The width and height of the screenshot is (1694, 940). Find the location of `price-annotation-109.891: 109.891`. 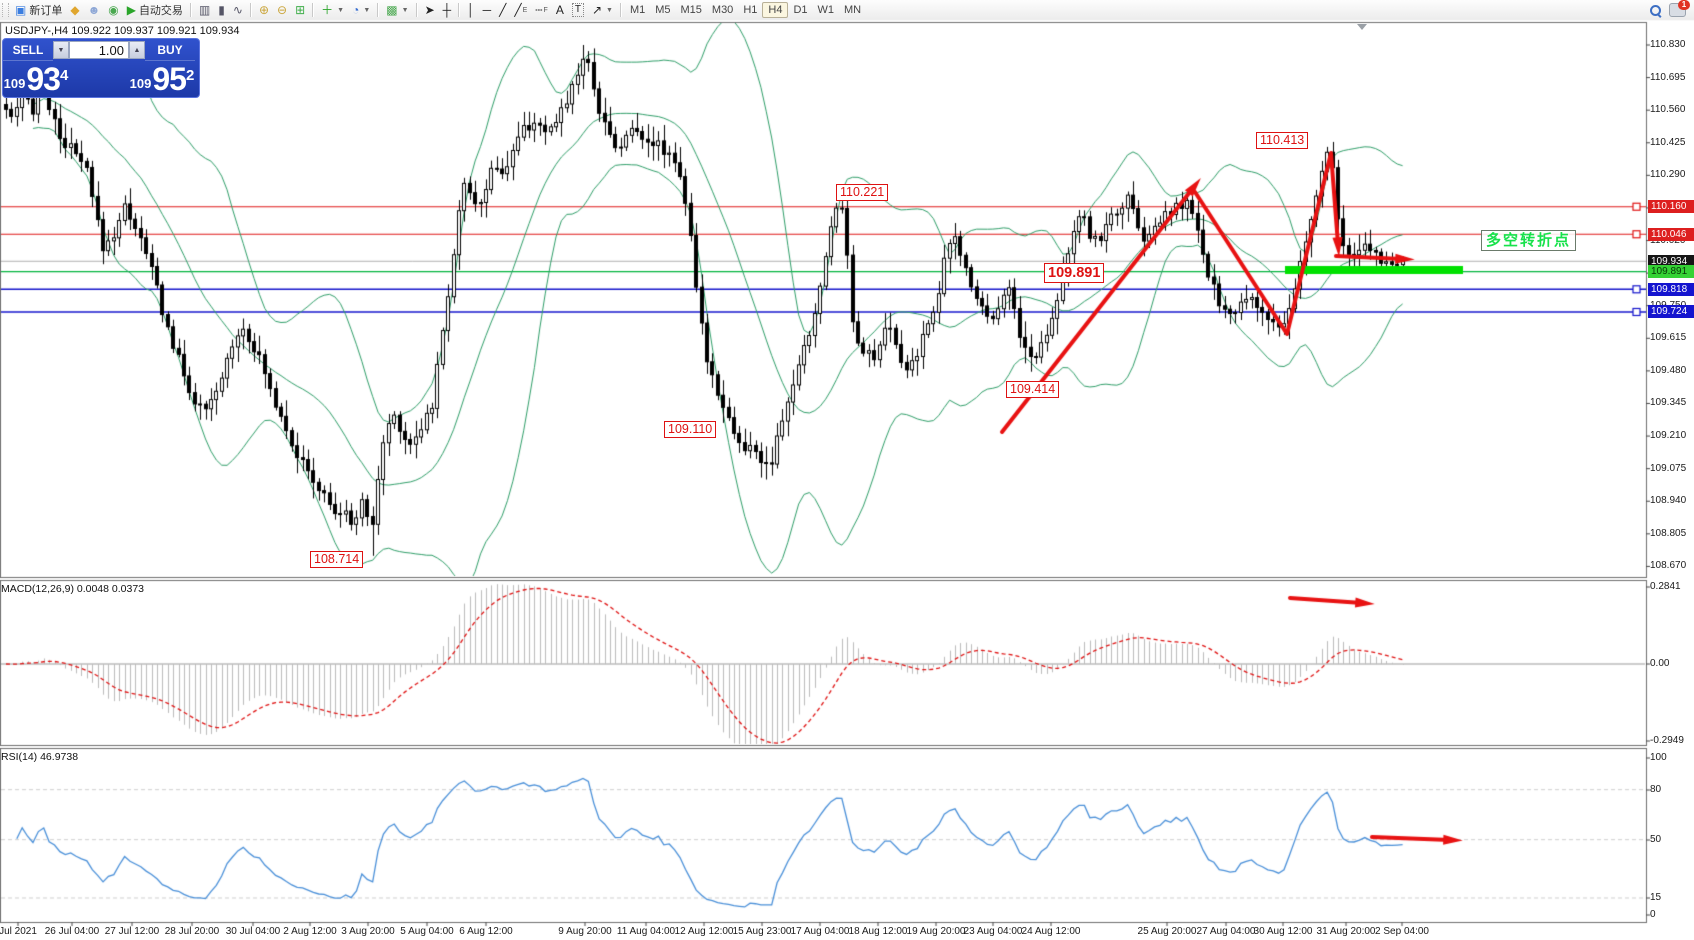

price-annotation-109.891: 109.891 is located at coordinates (1074, 273).